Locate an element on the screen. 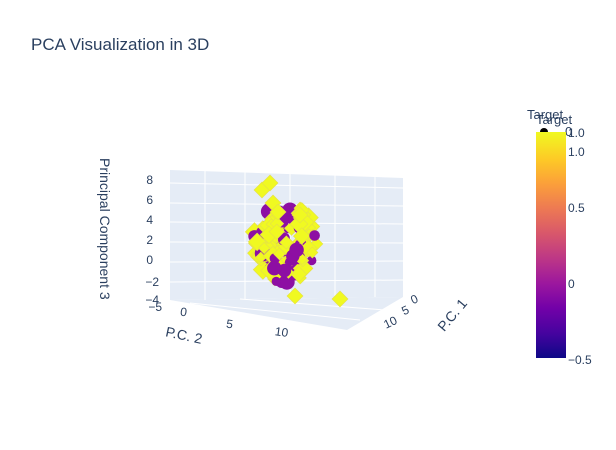 The height and width of the screenshot is (450, 616). y-tick-label: 10 is located at coordinates (281, 332).